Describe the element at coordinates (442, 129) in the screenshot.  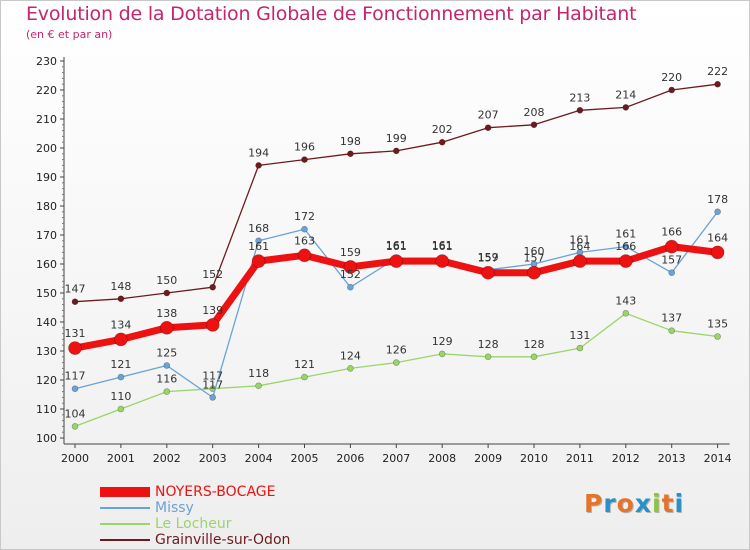
I see `data-label-grainville-sur-odon: 202` at that location.